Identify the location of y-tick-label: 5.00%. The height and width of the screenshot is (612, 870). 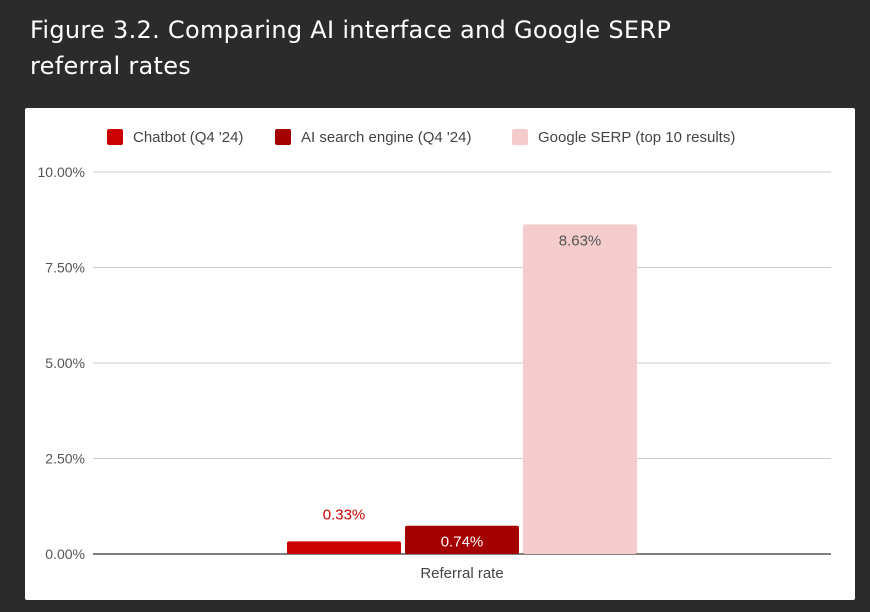
(65, 363).